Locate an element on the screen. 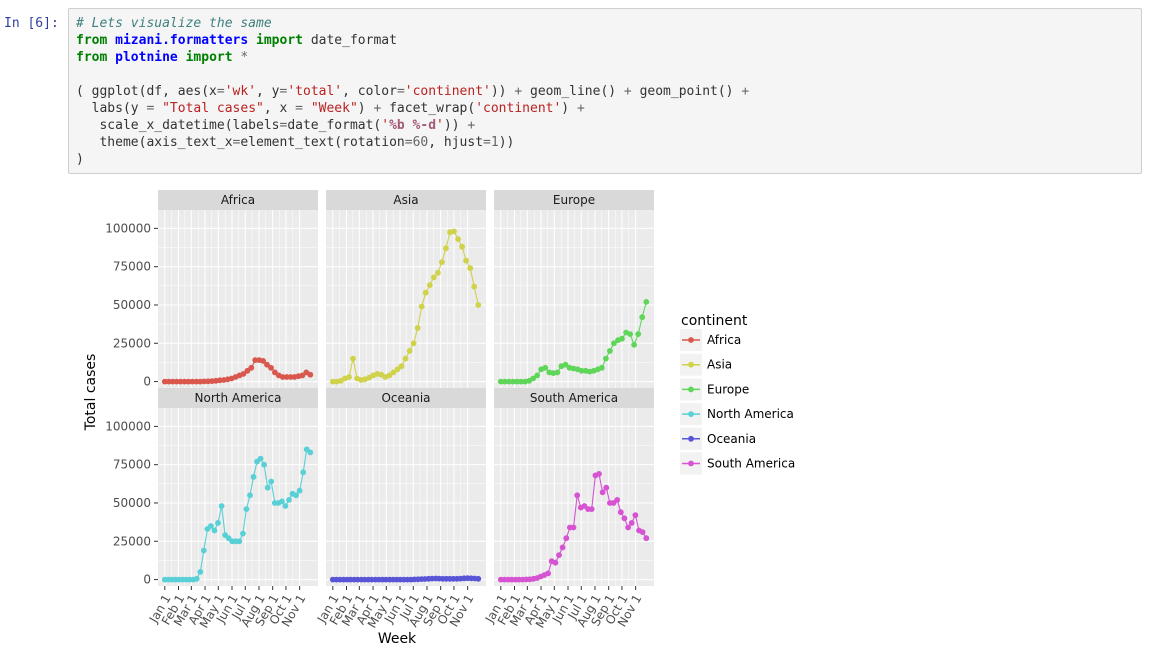  code-token: 'wk' is located at coordinates (240, 91).